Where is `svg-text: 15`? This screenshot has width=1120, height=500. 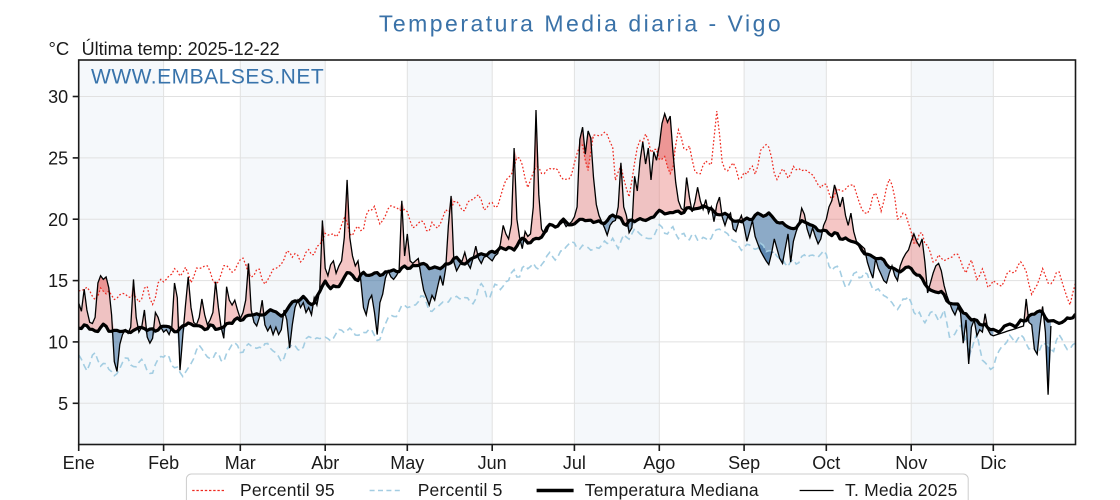
svg-text: 15 is located at coordinates (58, 281).